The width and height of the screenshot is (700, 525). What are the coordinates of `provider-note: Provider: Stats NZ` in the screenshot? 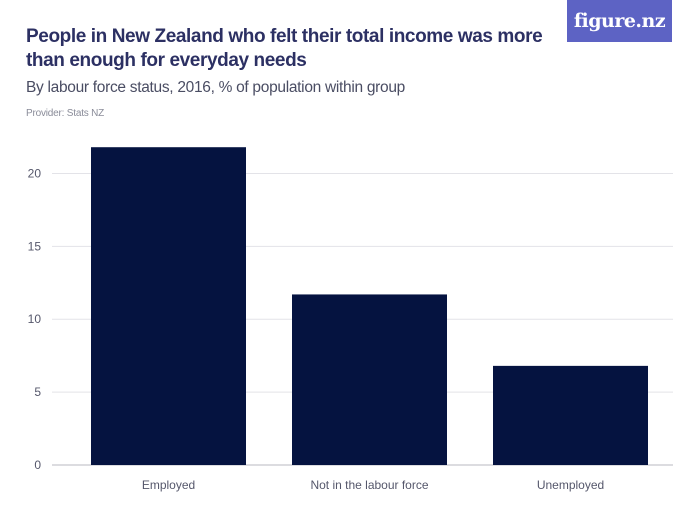 It's located at (65, 113).